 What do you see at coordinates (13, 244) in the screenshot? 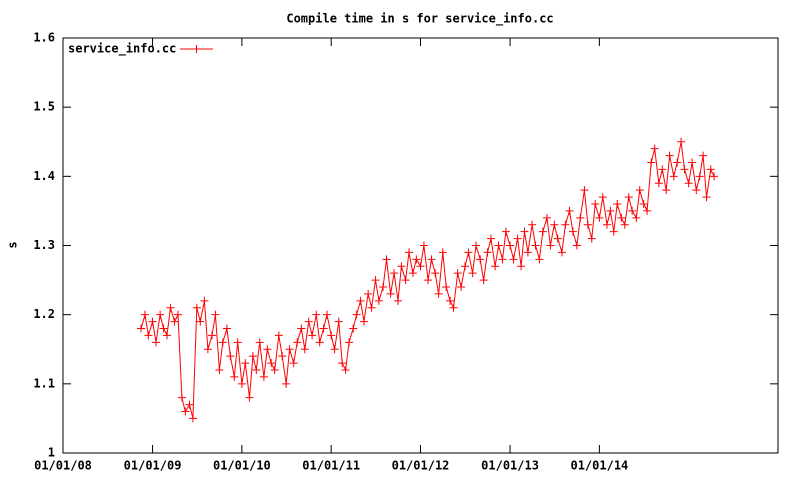
I see `y-axis-label: s` at bounding box center [13, 244].